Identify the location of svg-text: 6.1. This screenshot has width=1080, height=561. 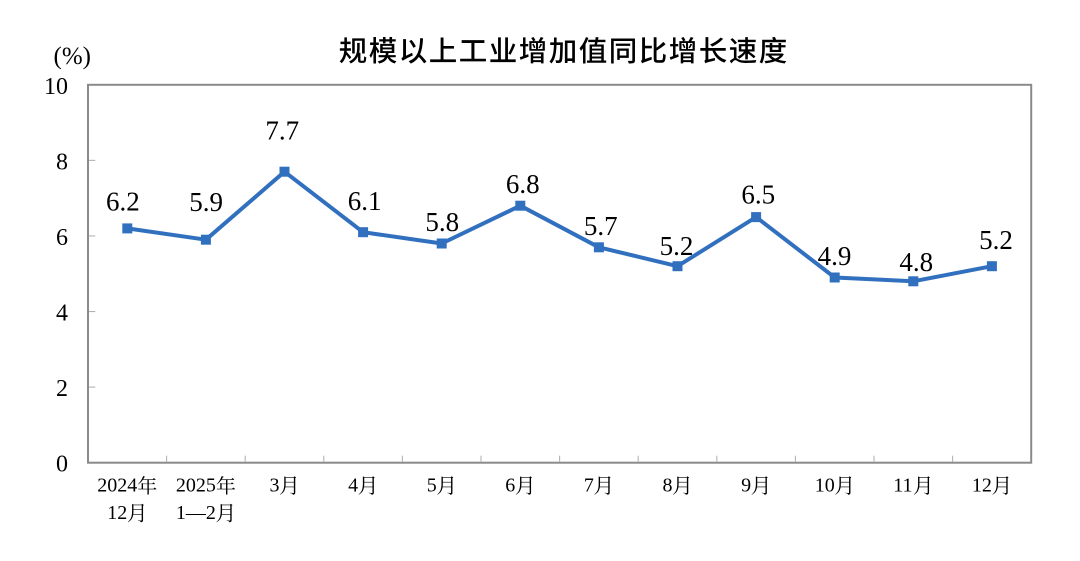
(365, 201).